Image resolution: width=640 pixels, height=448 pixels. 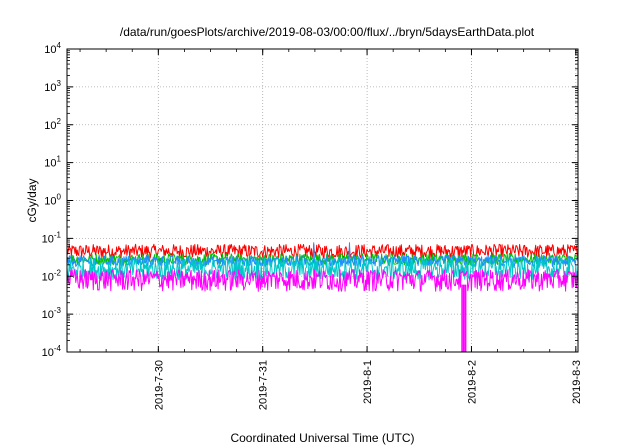 What do you see at coordinates (264, 385) in the screenshot?
I see `x-tick-label: 2019-7-31` at bounding box center [264, 385].